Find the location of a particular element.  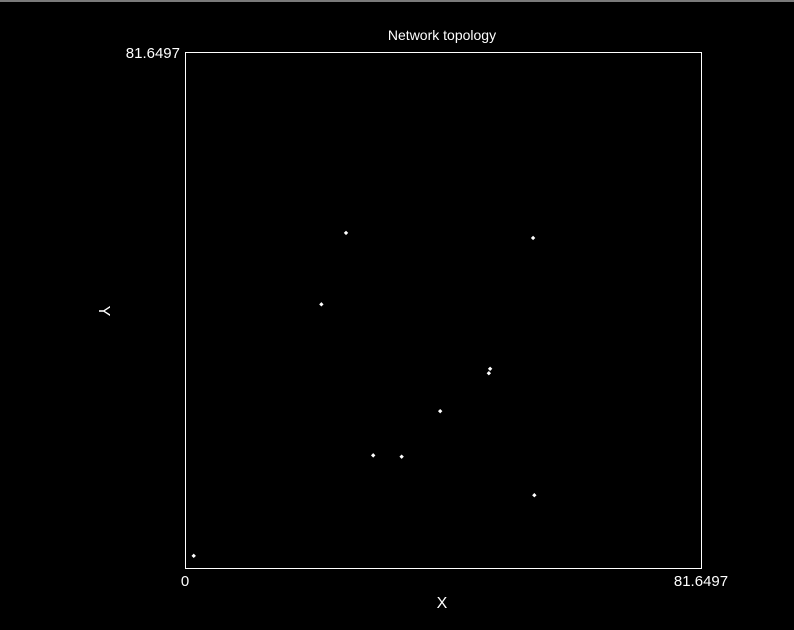

x-axis-max-tick-label: 81.6497 is located at coordinates (701, 581).